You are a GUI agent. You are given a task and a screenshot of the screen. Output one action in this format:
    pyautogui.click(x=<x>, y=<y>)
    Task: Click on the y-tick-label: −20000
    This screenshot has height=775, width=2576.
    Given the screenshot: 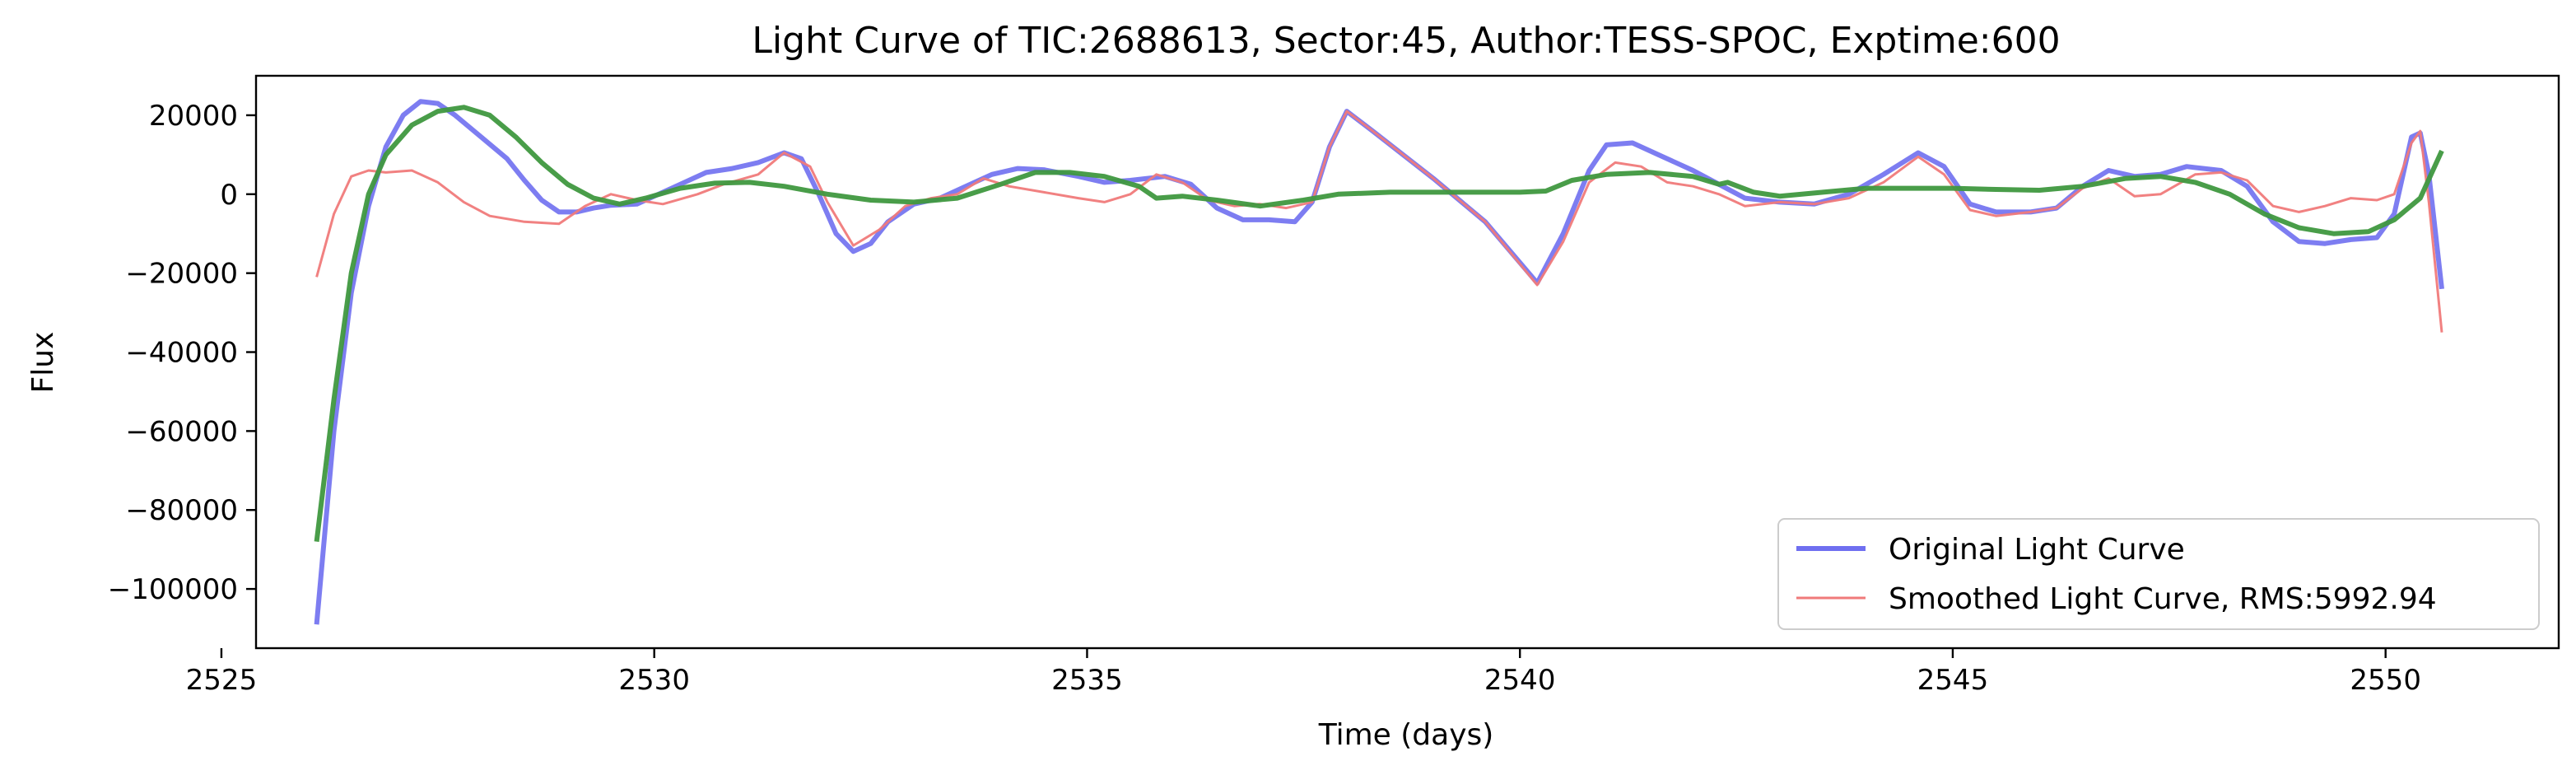 What is the action you would take?
    pyautogui.click(x=181, y=274)
    